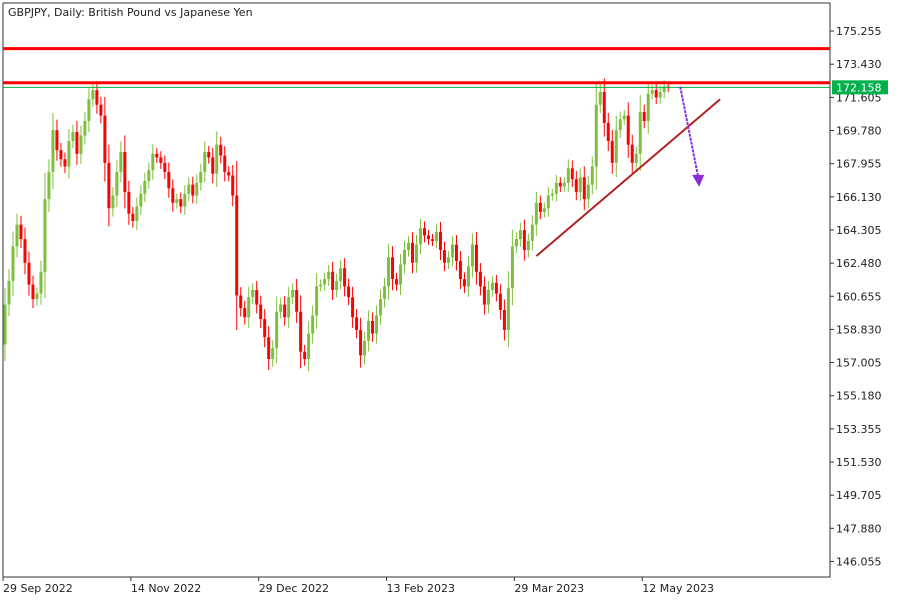  Describe the element at coordinates (859, 97) in the screenshot. I see `y-tick-label: 171.605` at that location.